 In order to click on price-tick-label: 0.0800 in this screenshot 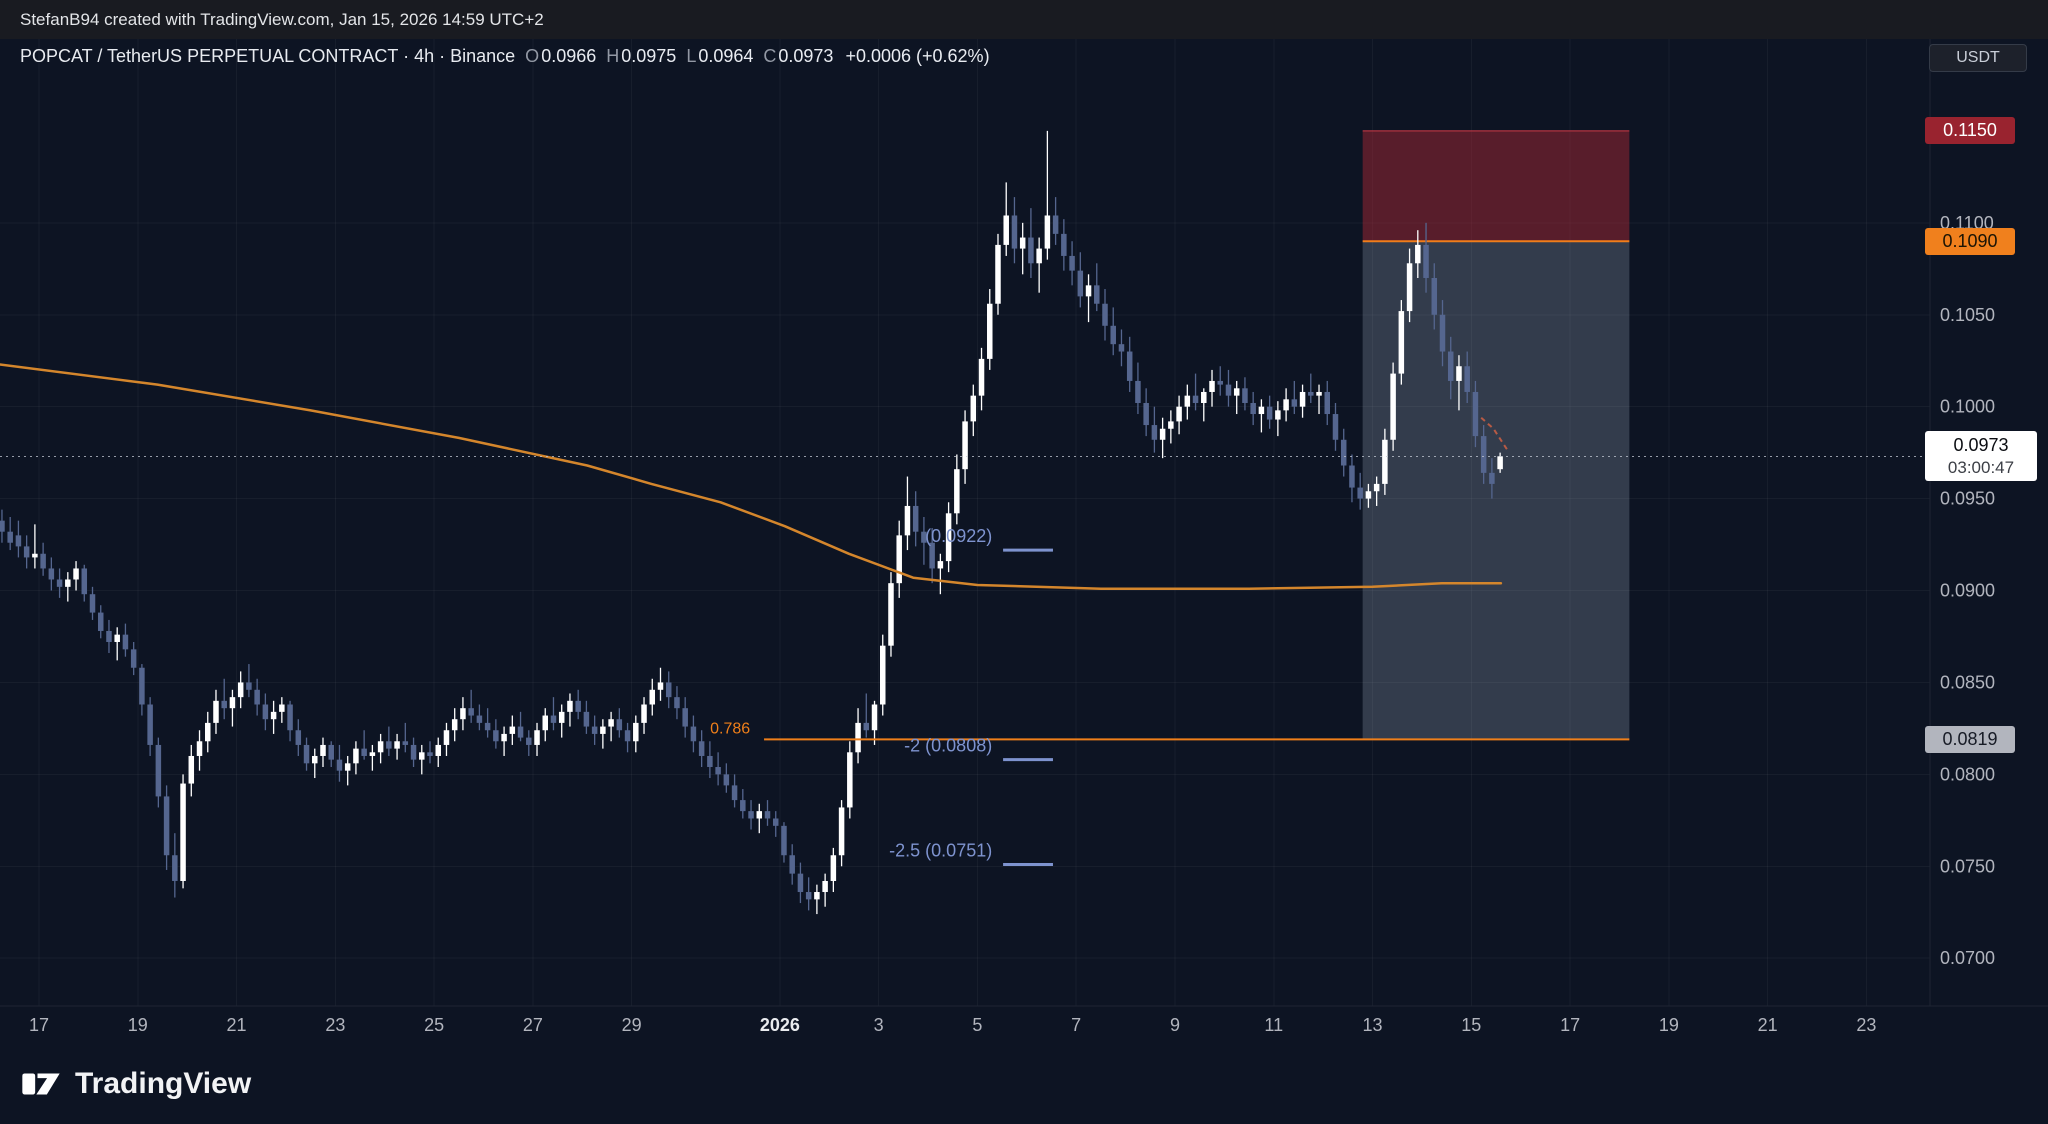, I will do `click(1967, 774)`.